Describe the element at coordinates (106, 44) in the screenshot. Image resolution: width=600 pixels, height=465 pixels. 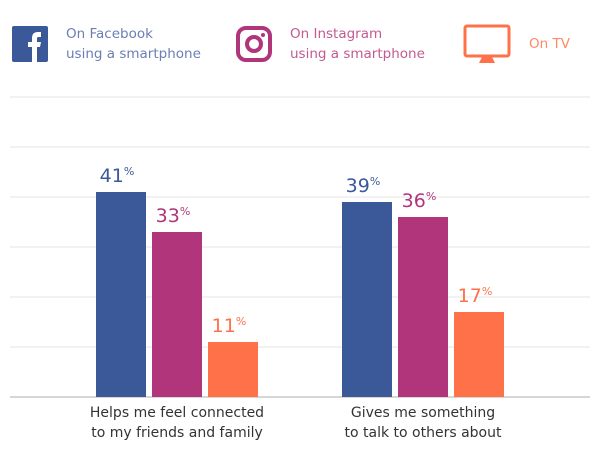
I see `legend-facebook: On Facebook using a smartphone` at that location.